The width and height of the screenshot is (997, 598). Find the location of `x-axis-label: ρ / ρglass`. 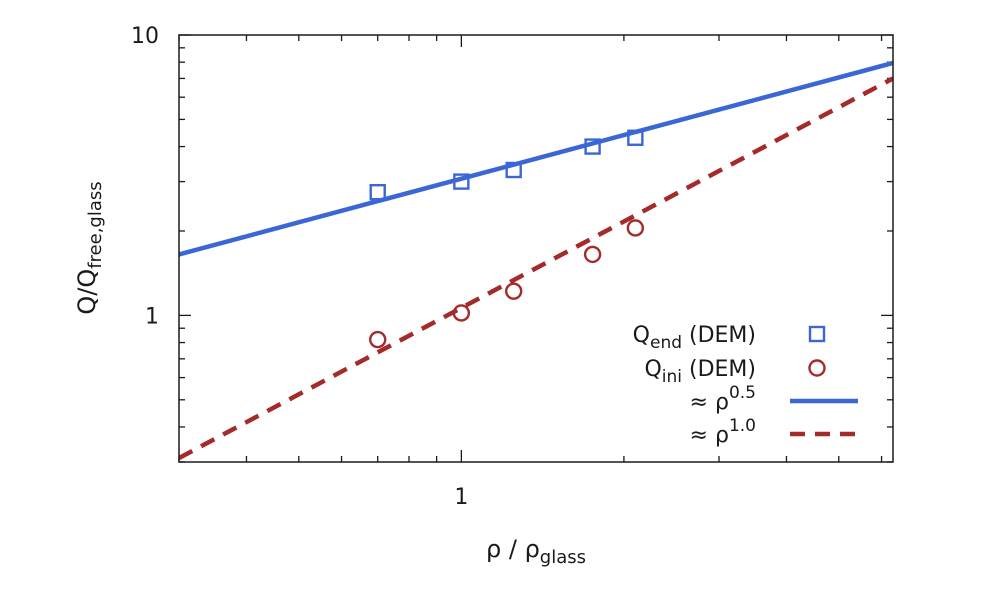

x-axis-label: ρ / ρglass is located at coordinates (536, 551).